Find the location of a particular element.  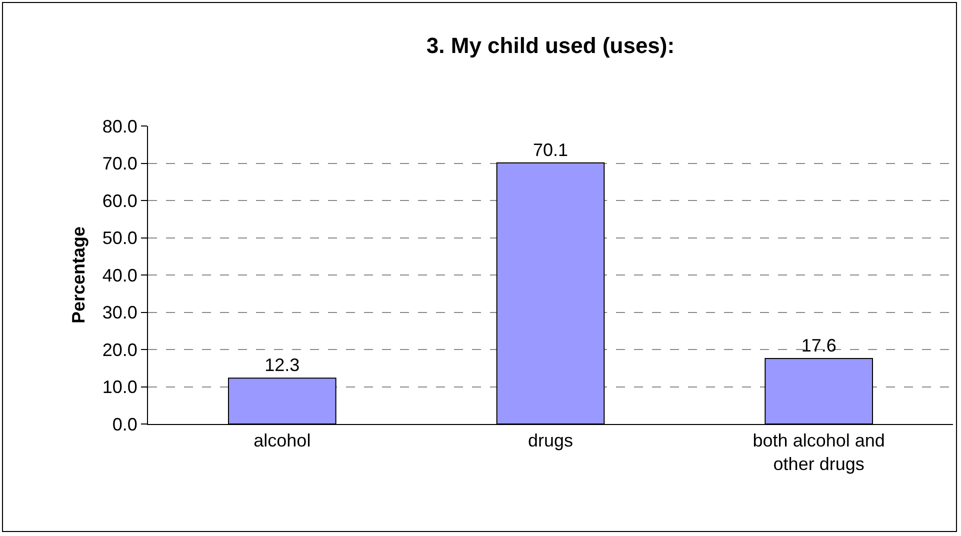

y-tick-label: 40.0 is located at coordinates (120, 275).